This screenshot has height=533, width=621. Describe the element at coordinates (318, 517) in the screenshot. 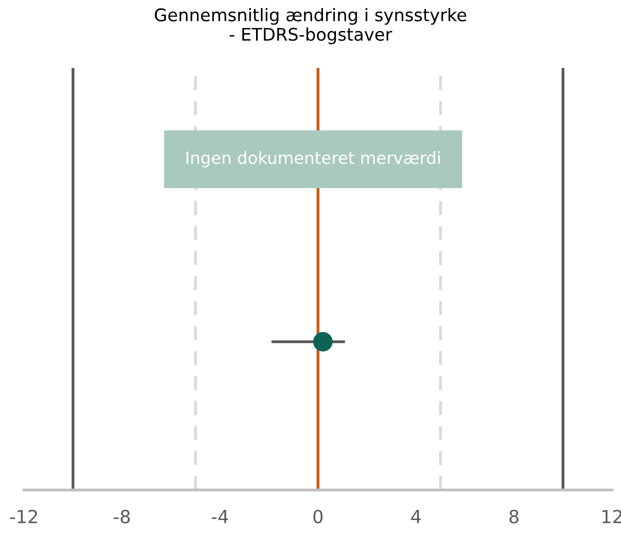

I see `x-tick-label: 0` at that location.